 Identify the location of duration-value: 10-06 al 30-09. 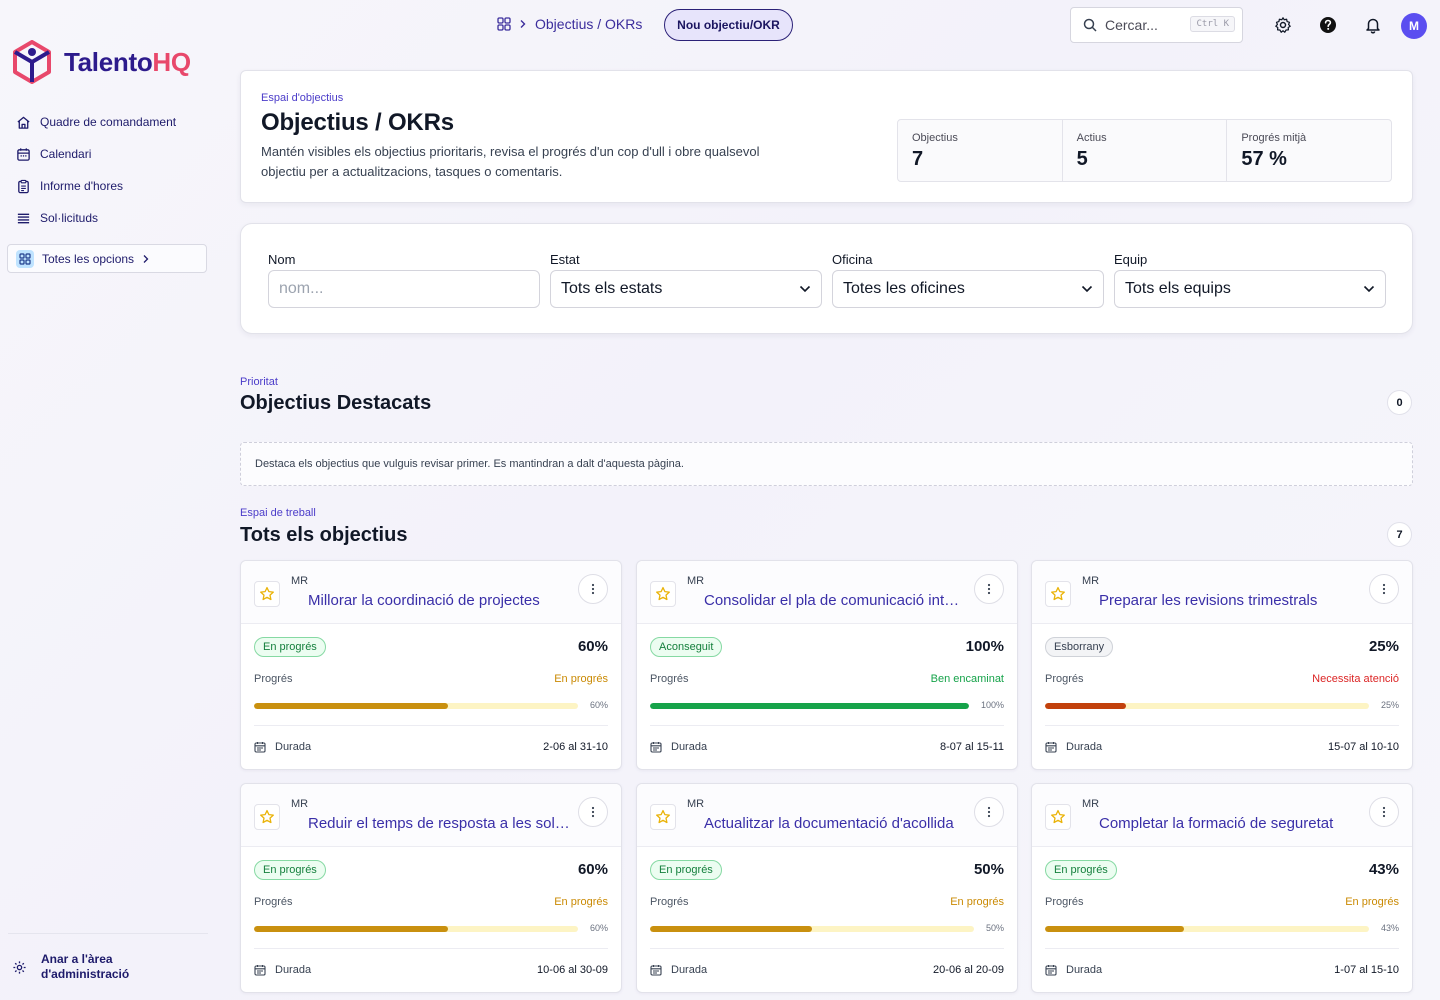
(572, 970).